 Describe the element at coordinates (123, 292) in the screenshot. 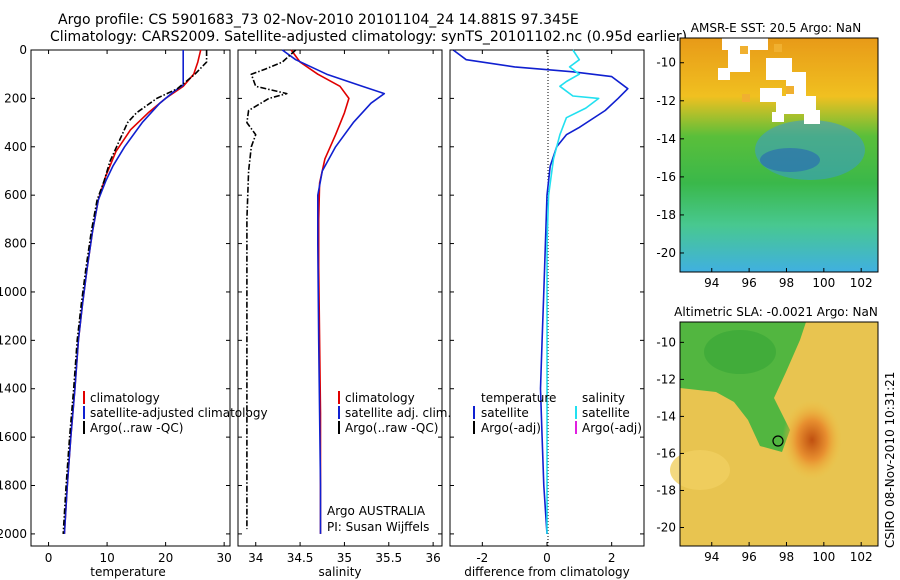

I see `series-line-satellite-adjusted-climatology` at that location.